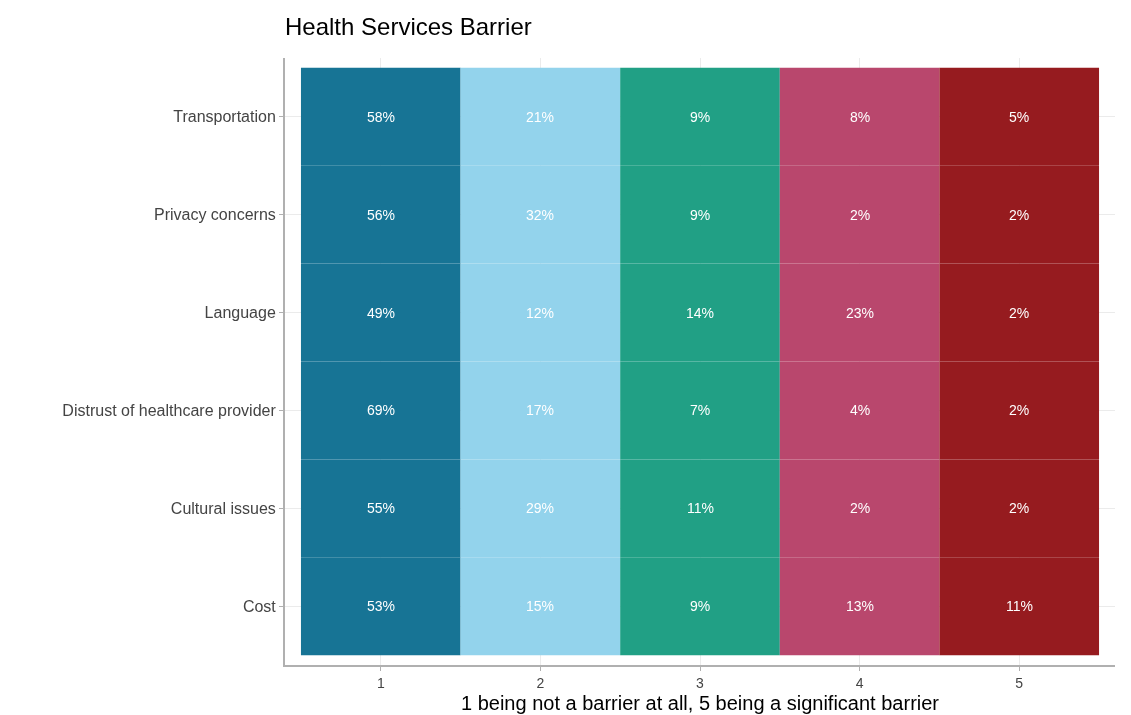 The image size is (1131, 715). What do you see at coordinates (700, 313) in the screenshot?
I see `data-label: 14%` at bounding box center [700, 313].